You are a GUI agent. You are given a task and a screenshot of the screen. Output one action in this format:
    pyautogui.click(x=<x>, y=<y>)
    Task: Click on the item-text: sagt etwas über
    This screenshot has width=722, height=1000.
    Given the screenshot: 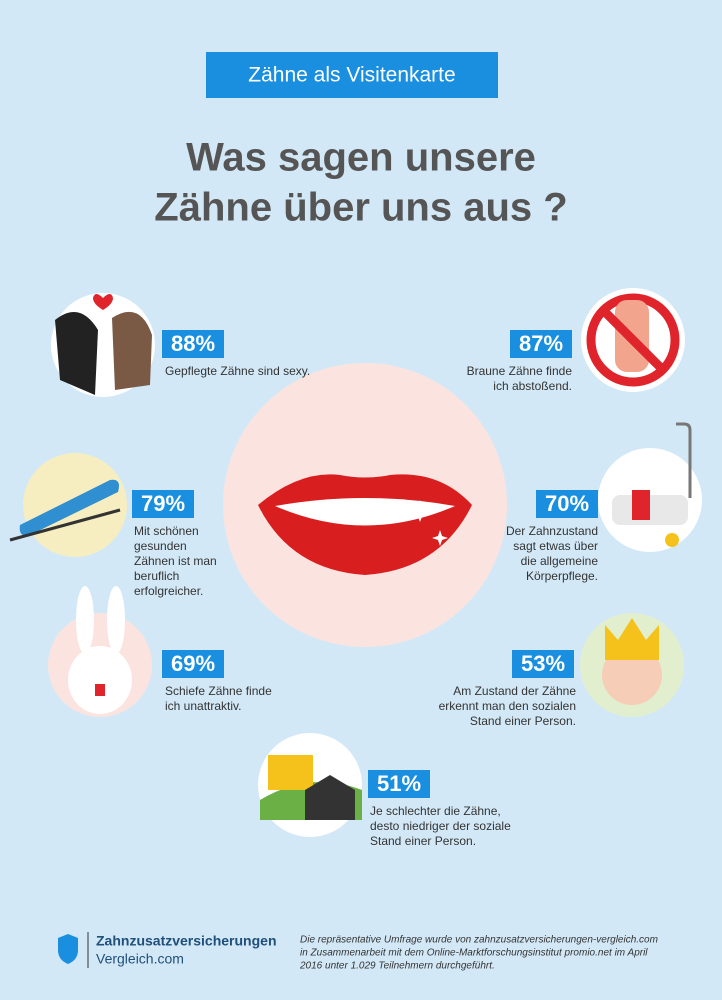 What is the action you would take?
    pyautogui.click(x=555, y=546)
    